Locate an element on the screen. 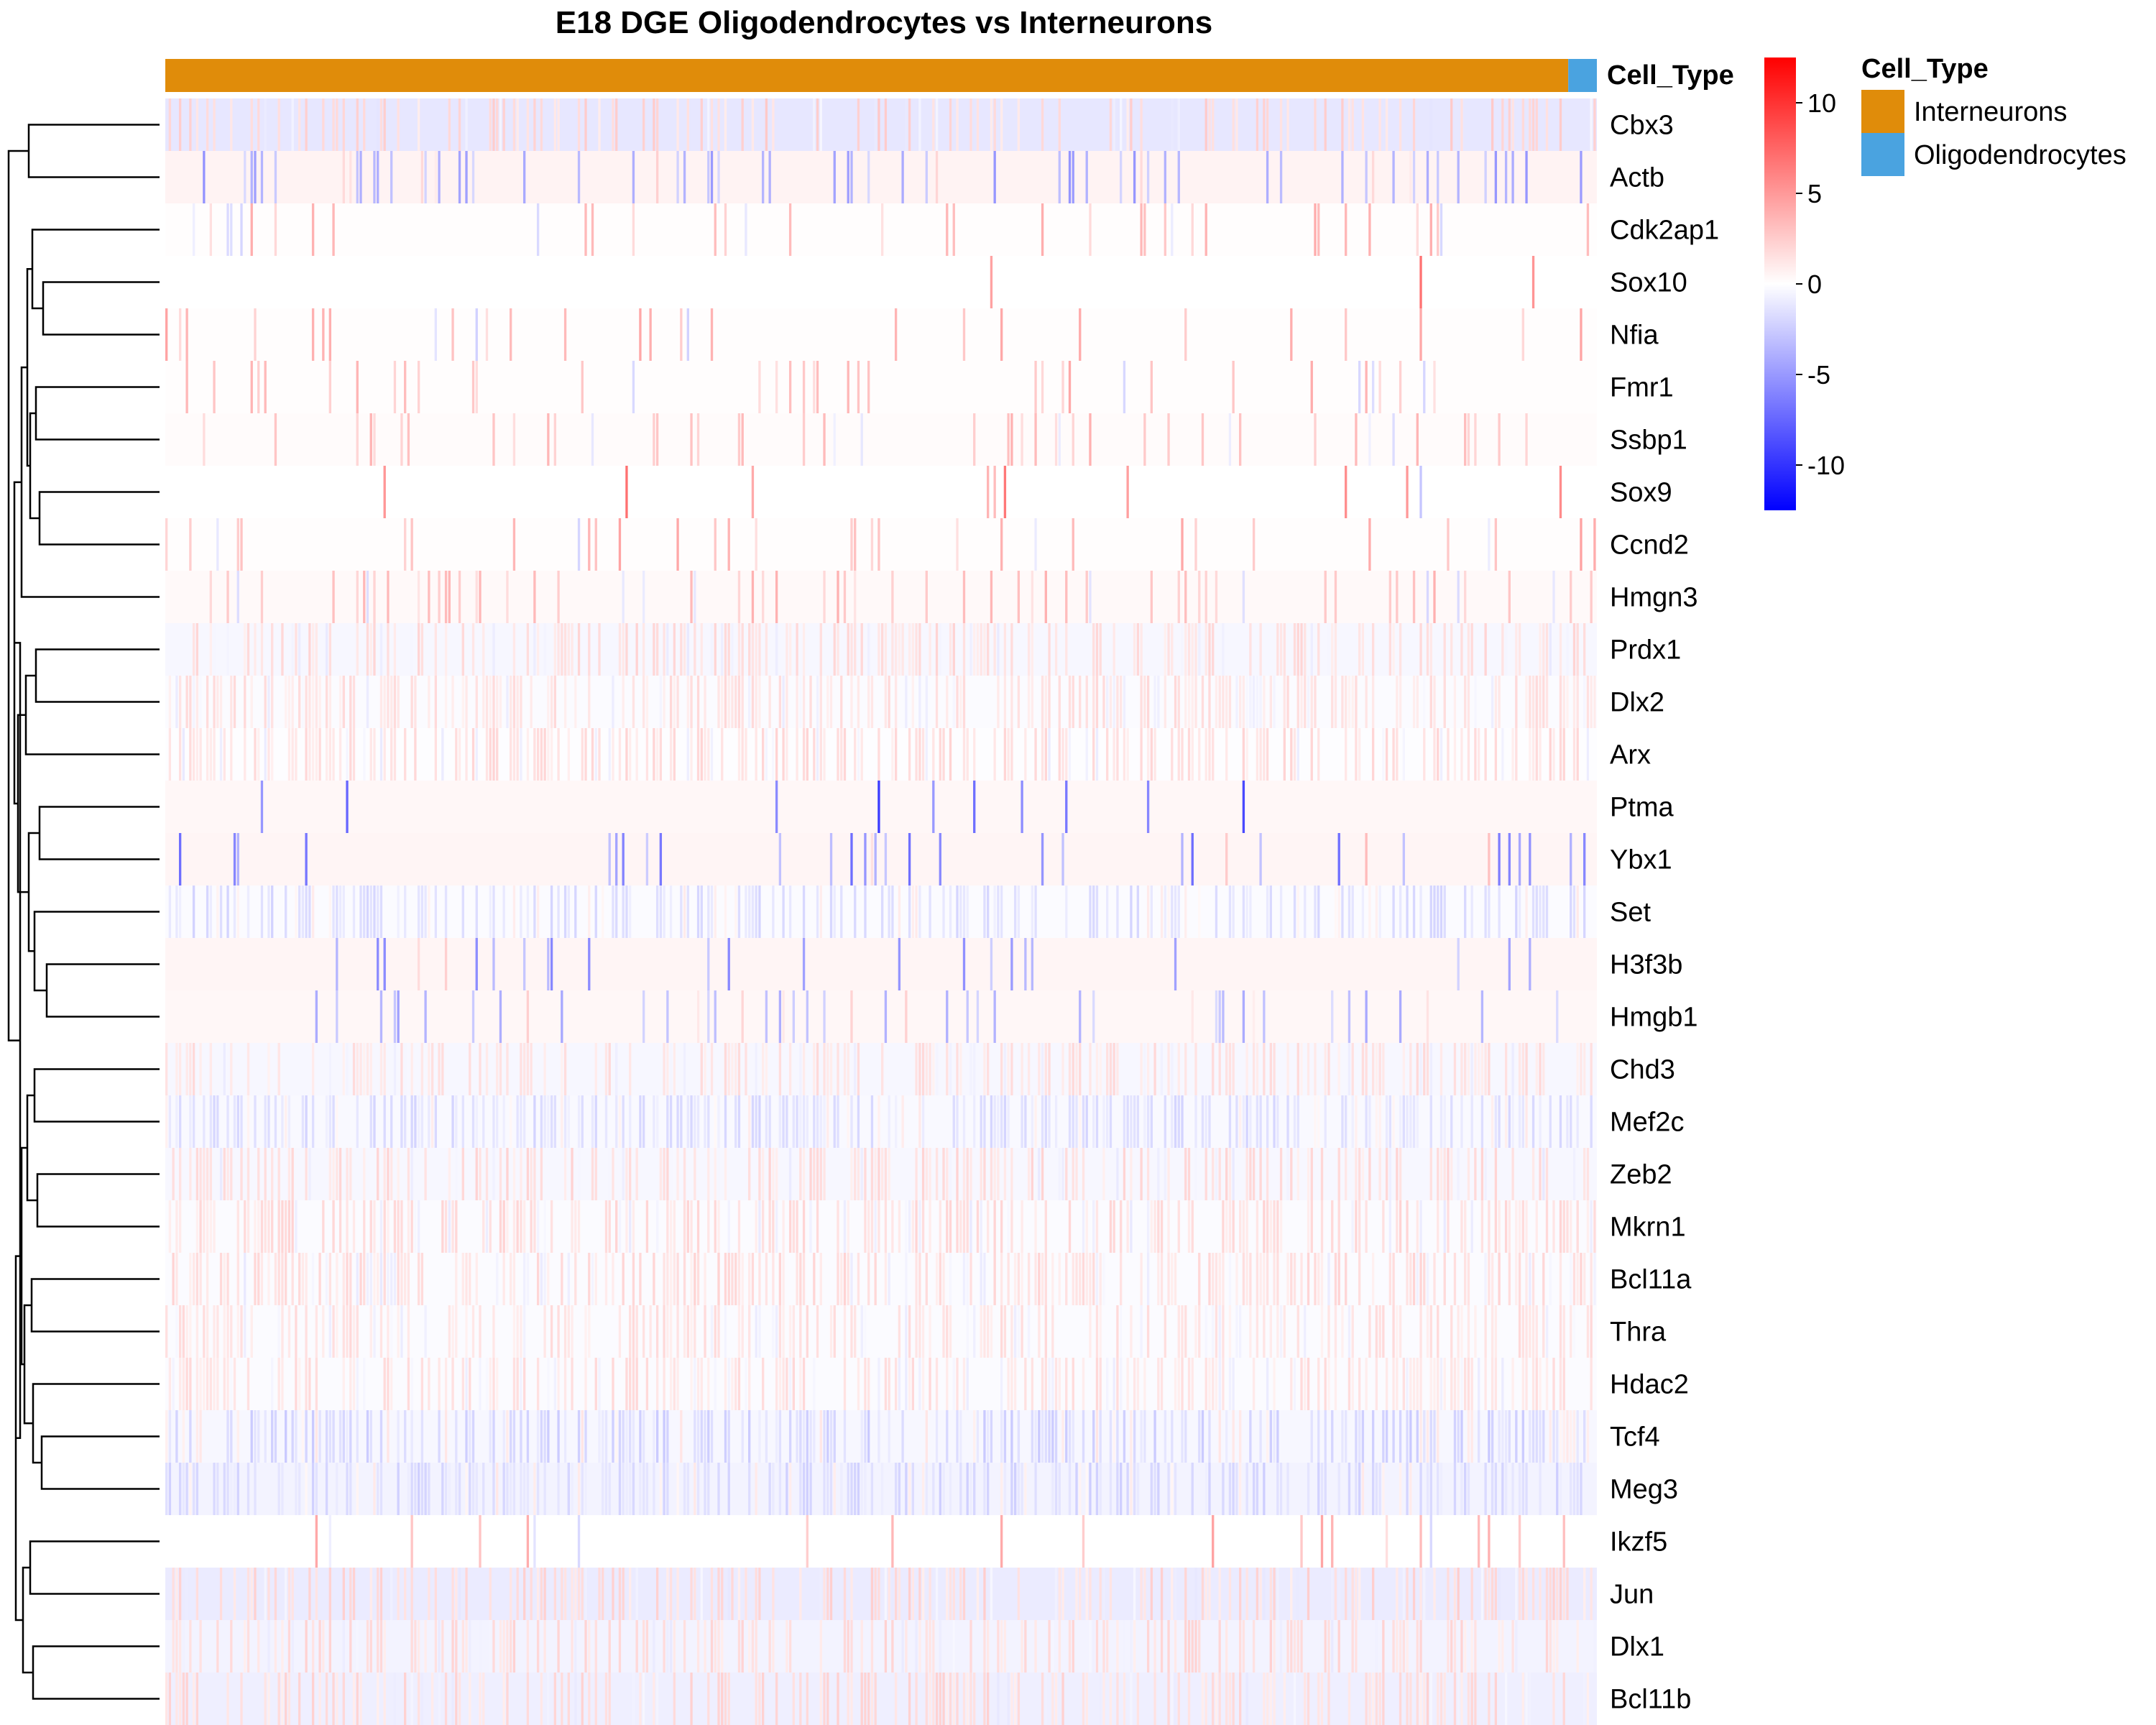  gene-label-actb: Actb is located at coordinates (1637, 178).